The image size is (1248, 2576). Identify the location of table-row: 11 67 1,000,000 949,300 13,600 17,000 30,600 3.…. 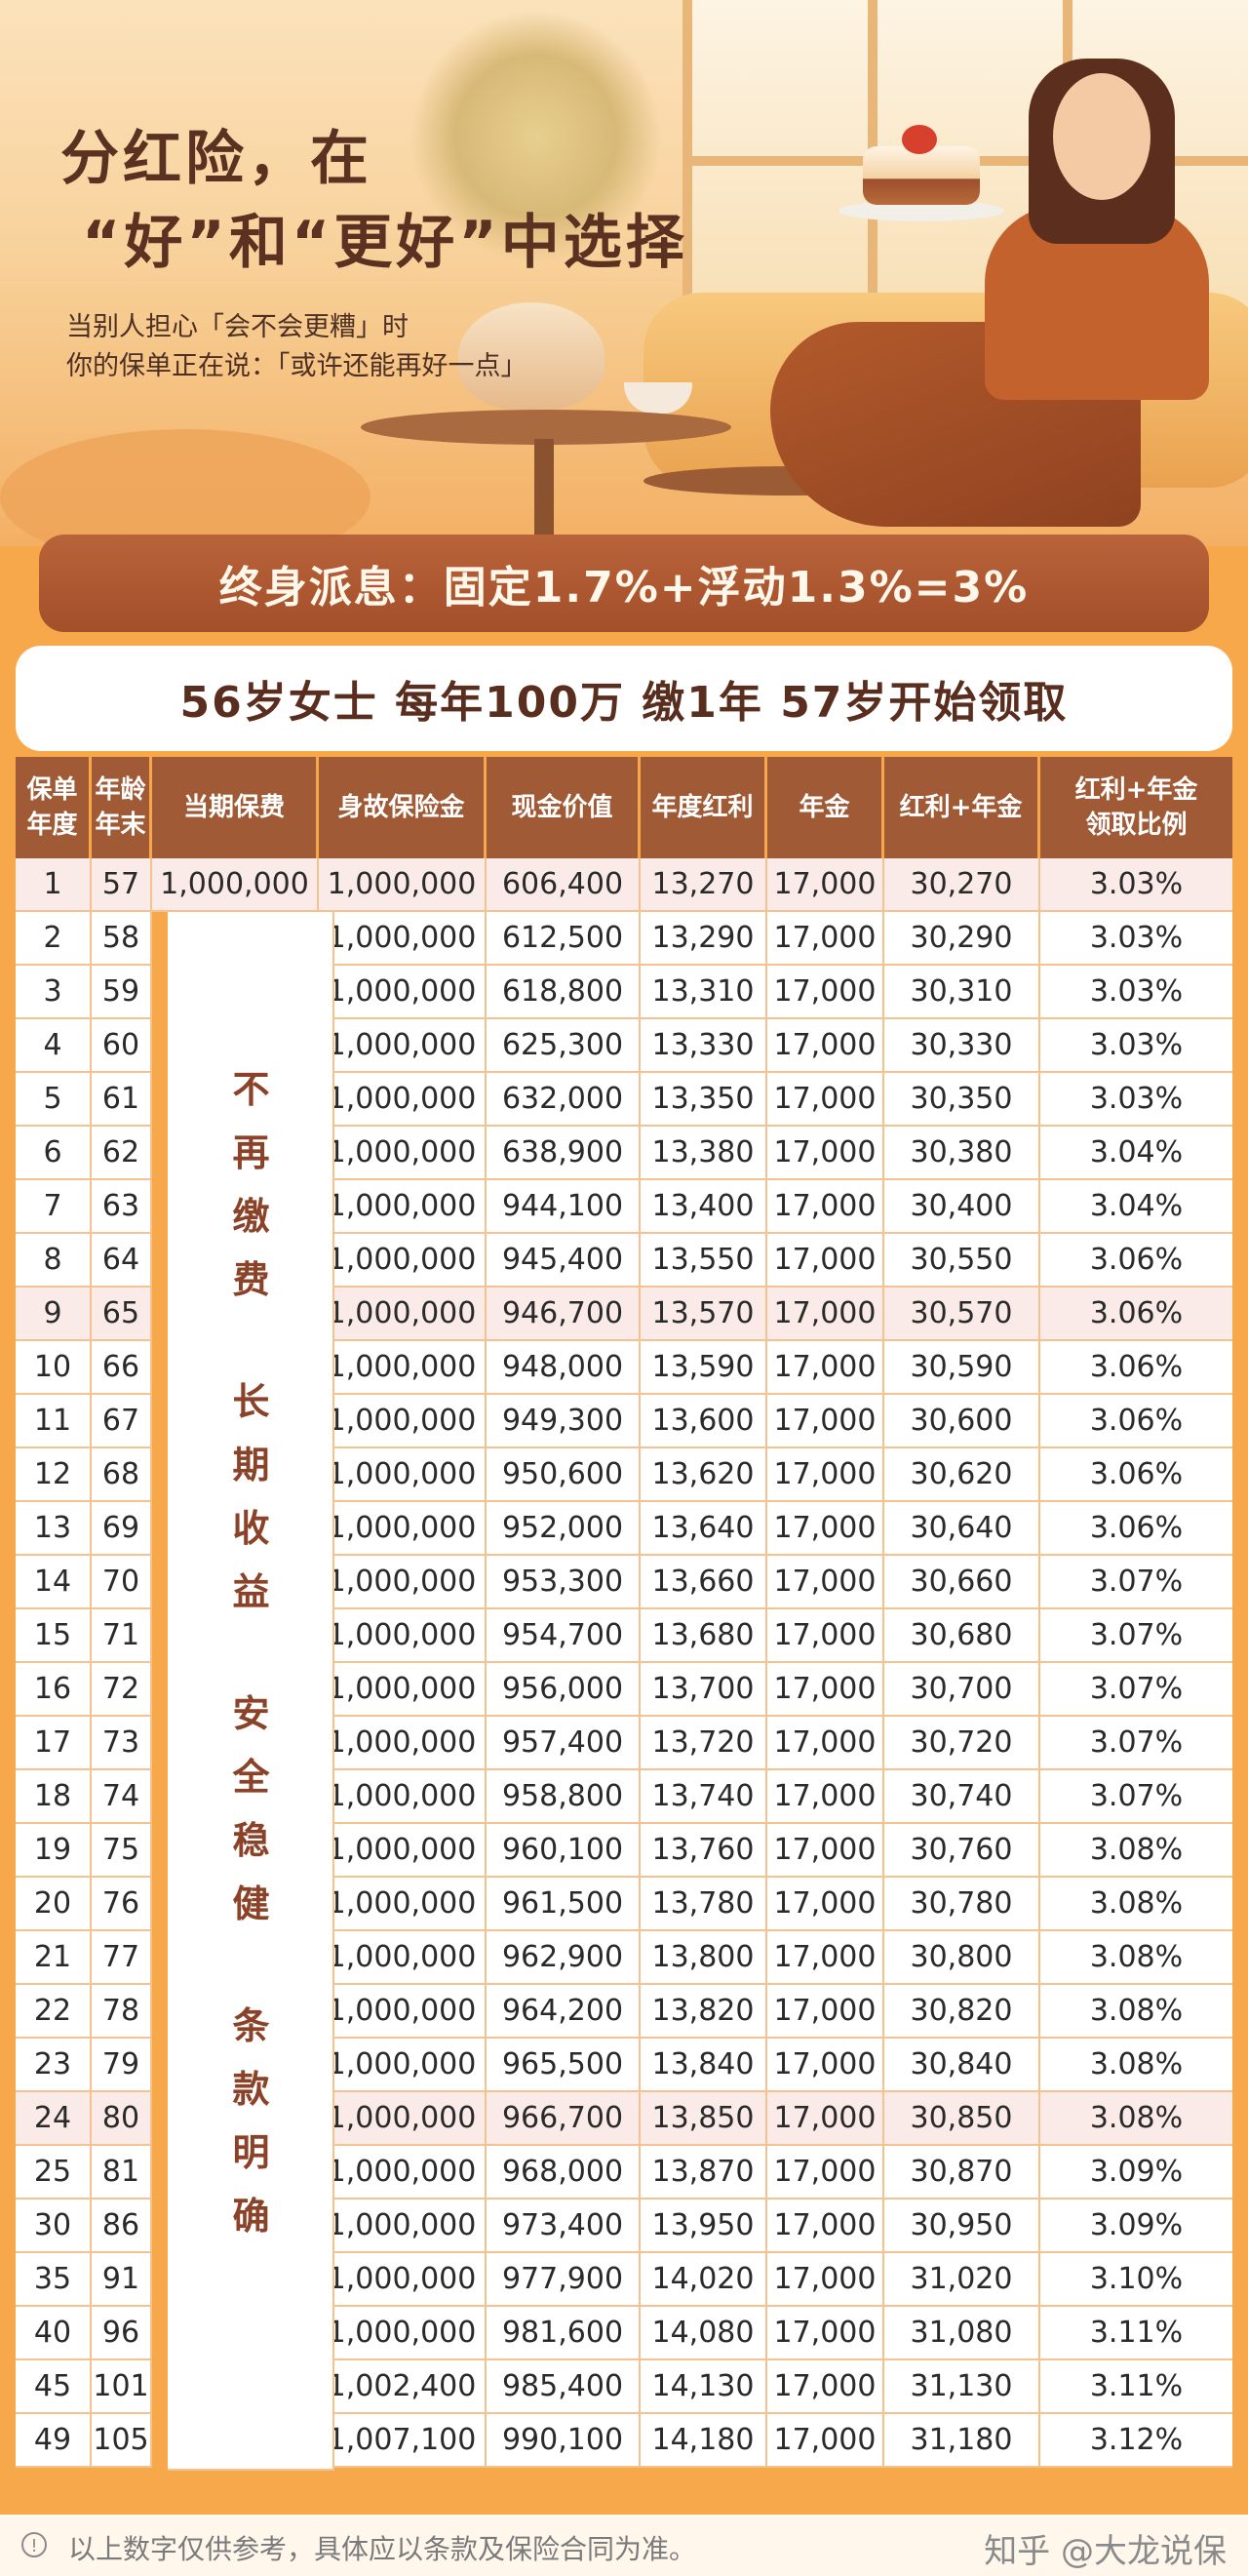
(624, 1421).